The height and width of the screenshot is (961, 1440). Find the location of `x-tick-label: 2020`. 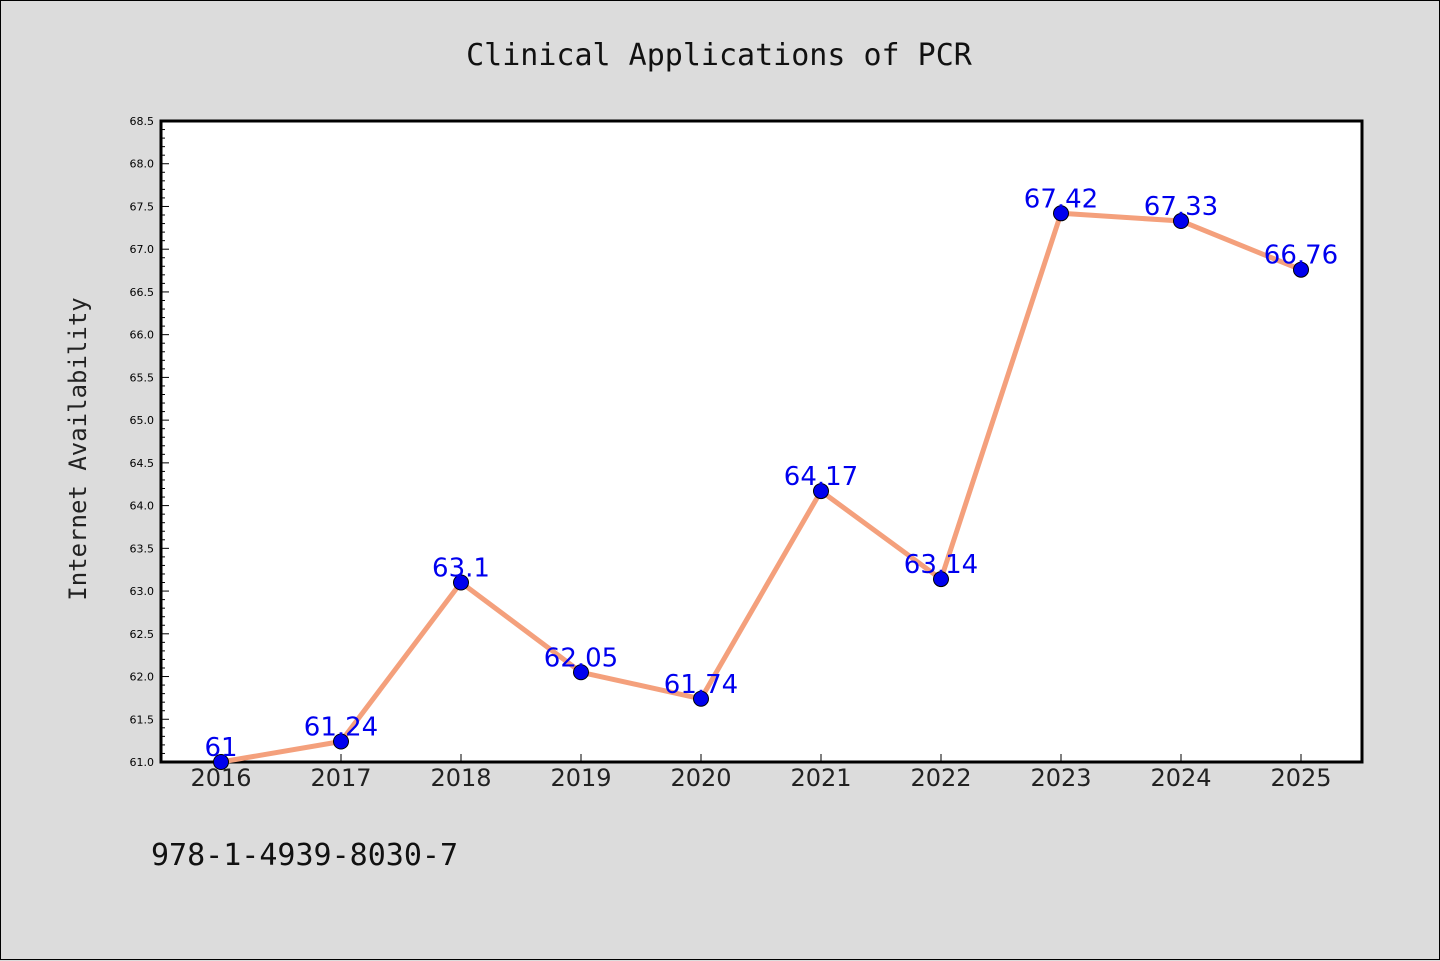

x-tick-label: 2020 is located at coordinates (700, 778).